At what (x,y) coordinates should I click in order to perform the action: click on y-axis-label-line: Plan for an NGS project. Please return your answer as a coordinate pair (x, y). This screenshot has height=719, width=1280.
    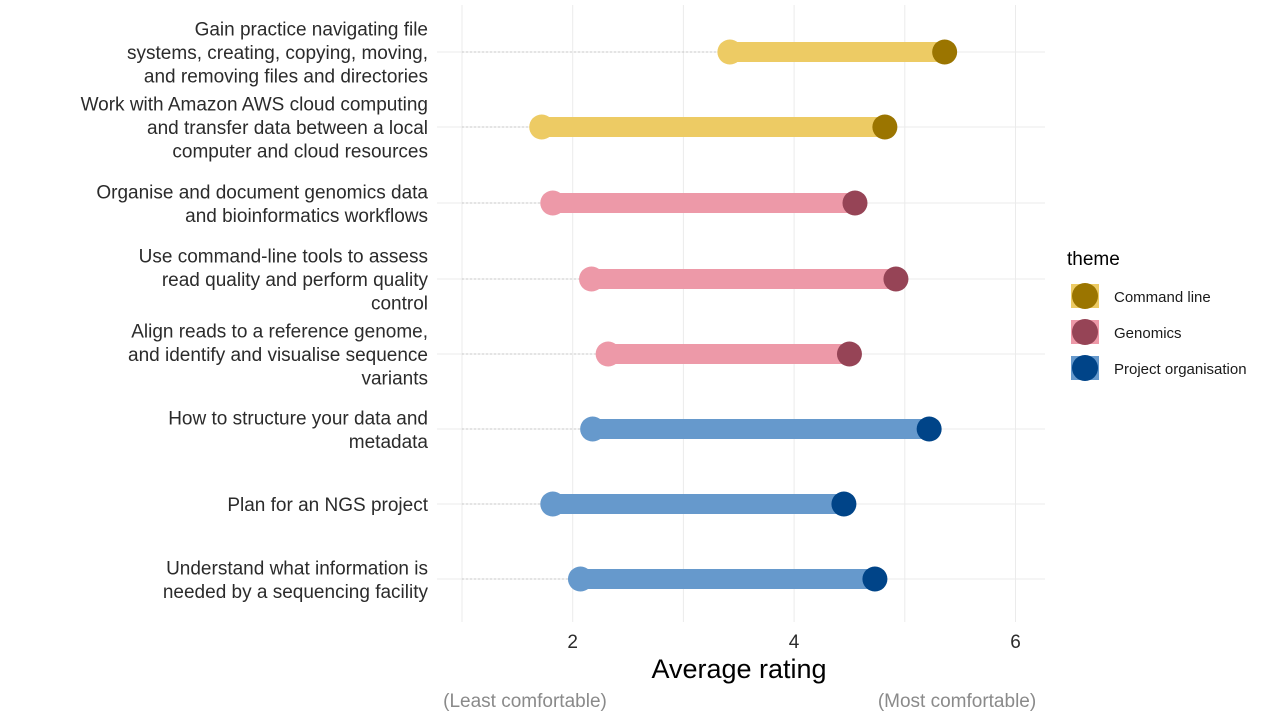
    Looking at the image, I should click on (327, 505).